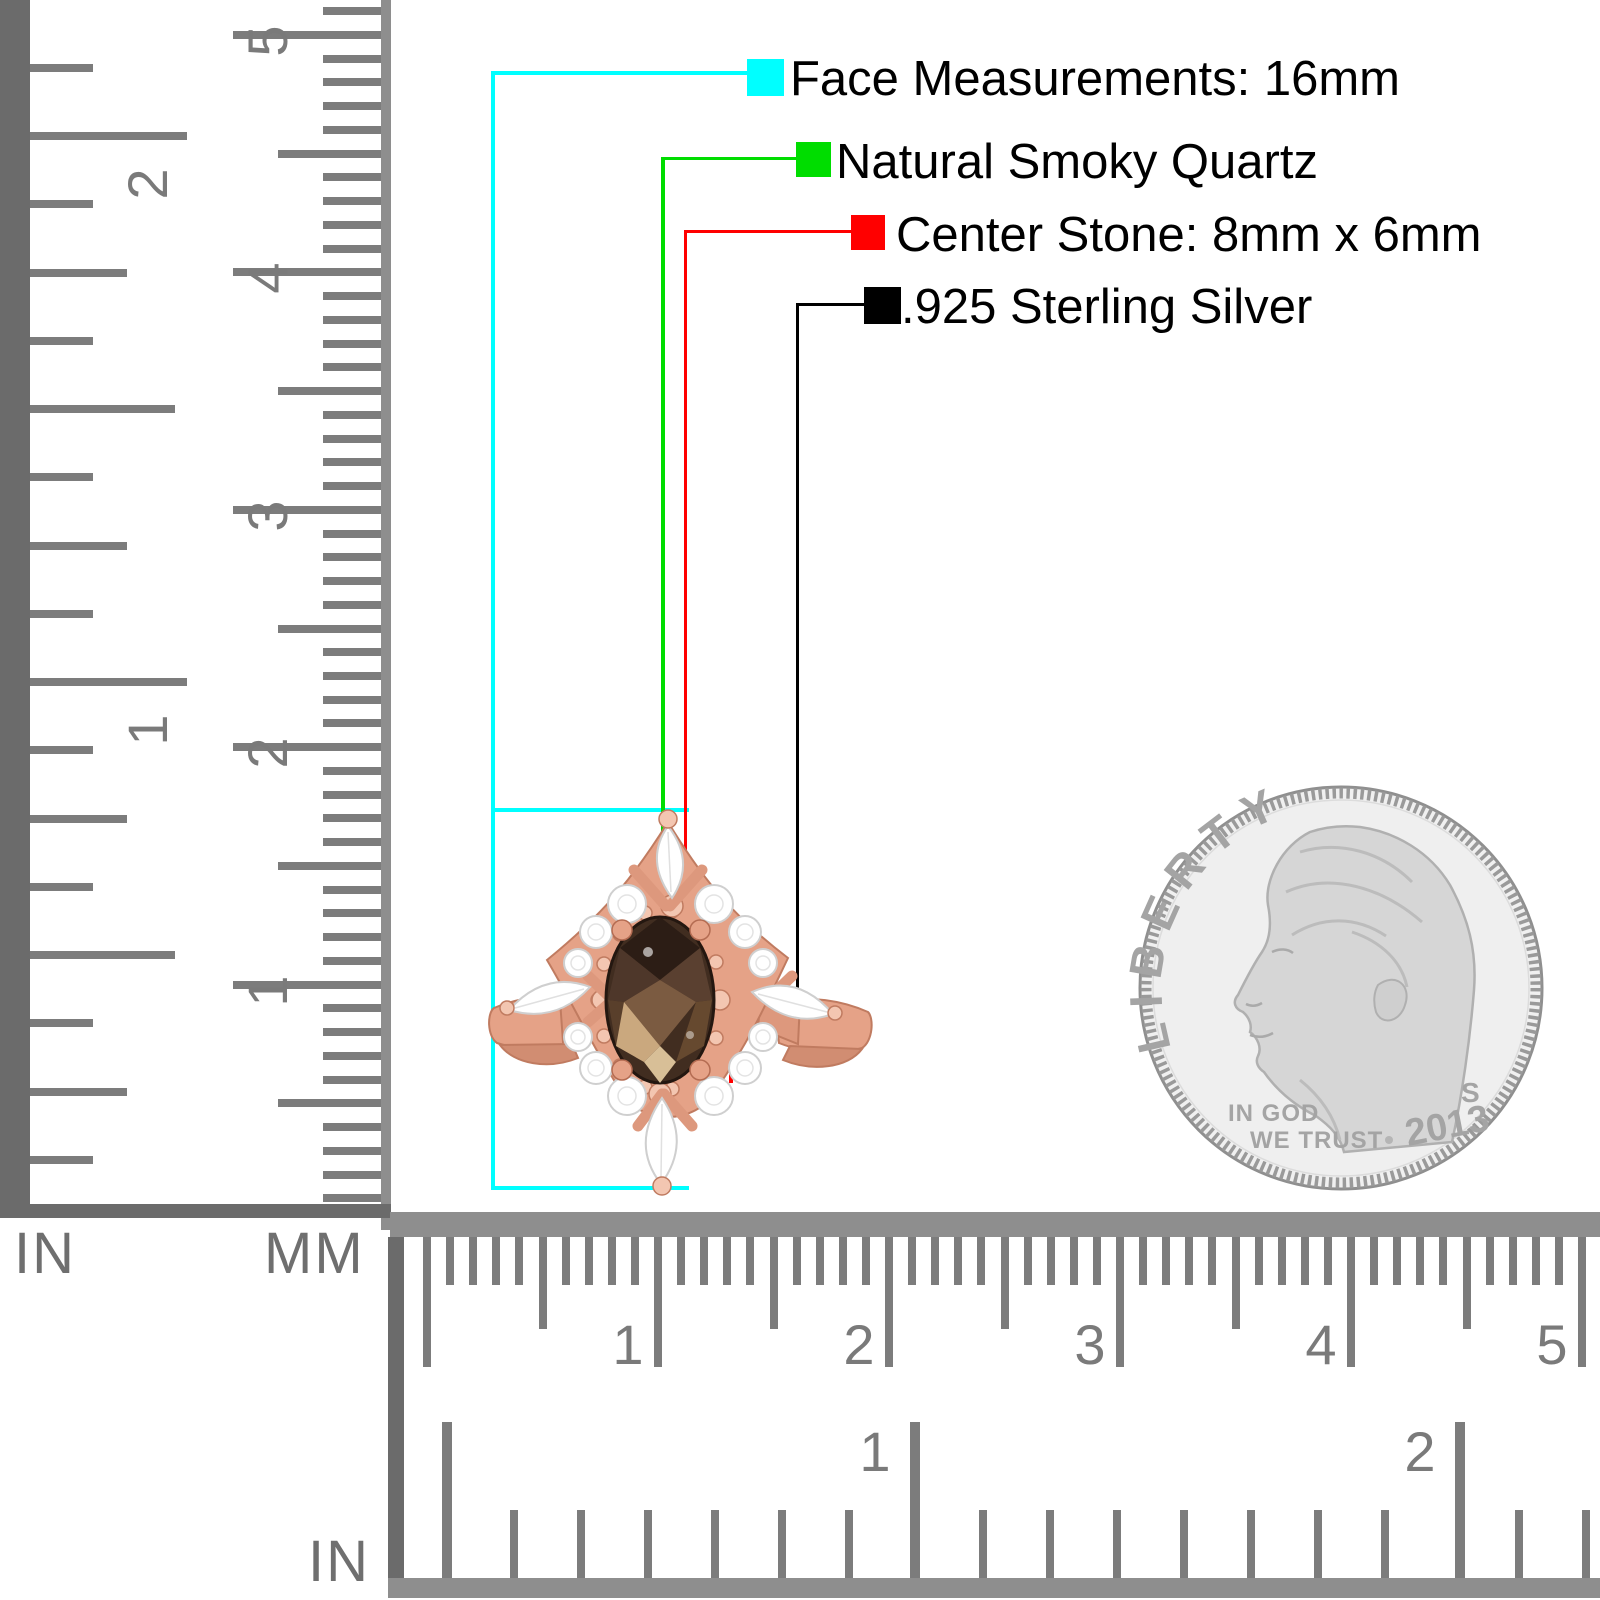 Image resolution: width=1600 pixels, height=1600 pixels. I want to click on metal-label: .925 Sterling Silver, so click(1107, 307).